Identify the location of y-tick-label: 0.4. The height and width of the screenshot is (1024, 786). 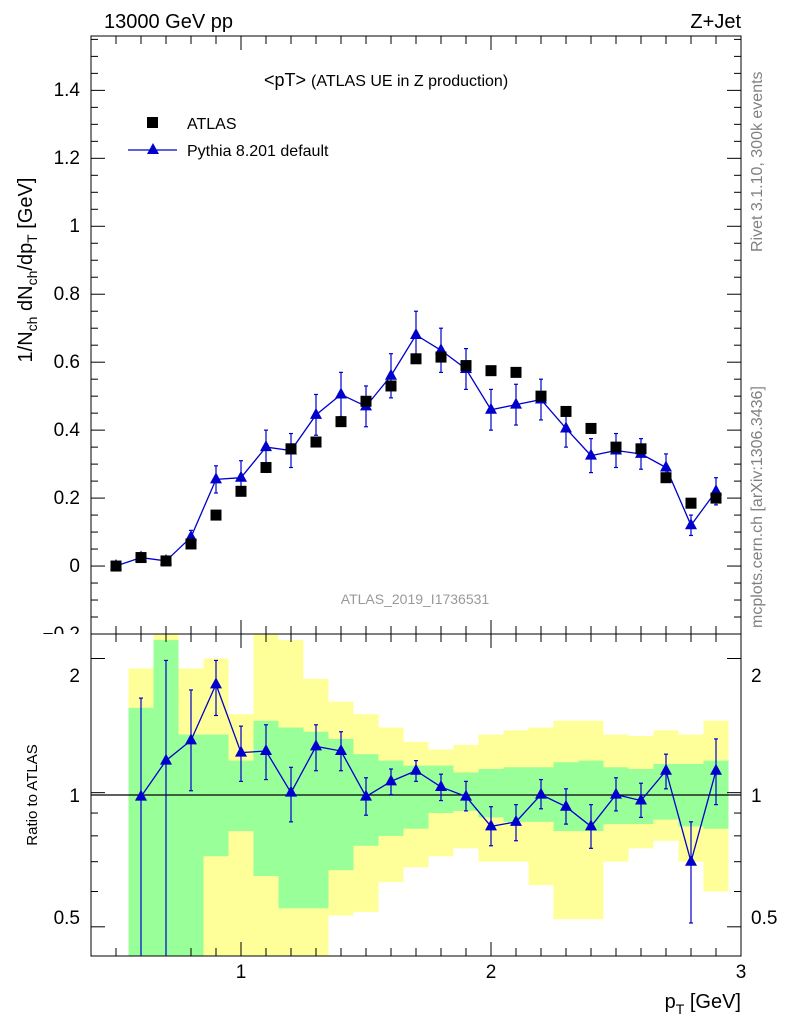
(67, 430).